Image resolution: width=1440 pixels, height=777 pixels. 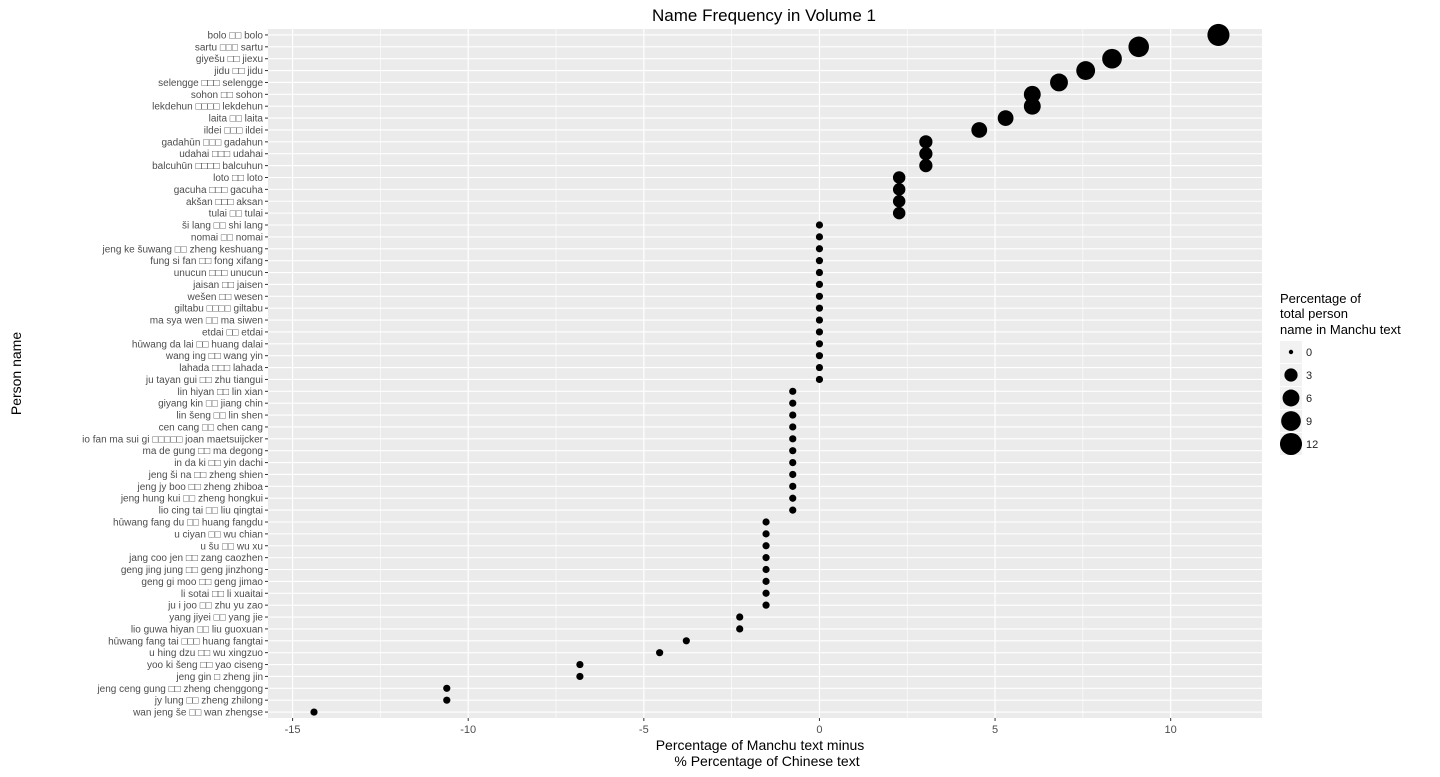 I want to click on legend-title-line-3: name in Manchu text, so click(x=1340, y=329).